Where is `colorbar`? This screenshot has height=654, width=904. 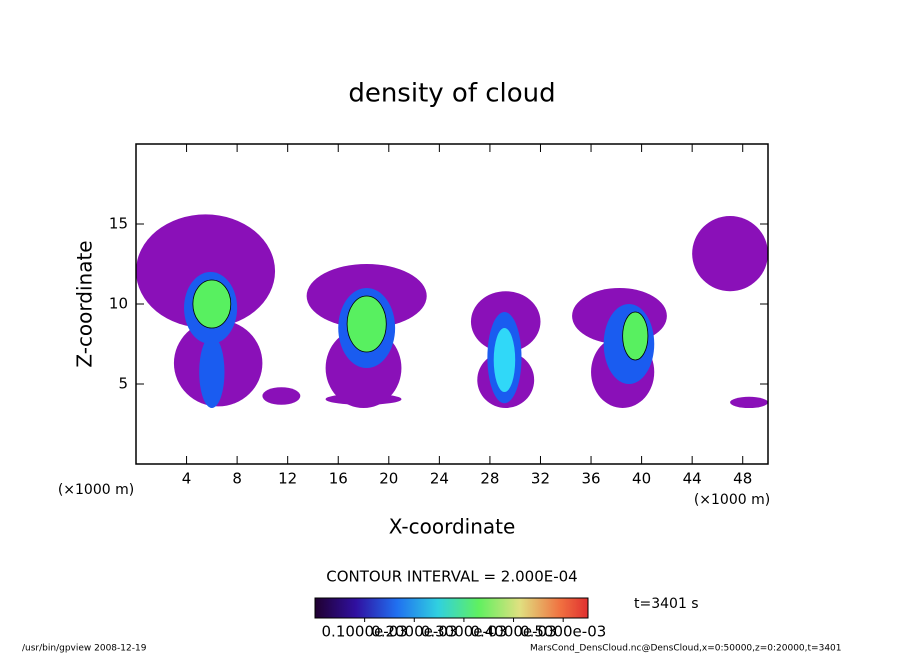 colorbar is located at coordinates (451, 608).